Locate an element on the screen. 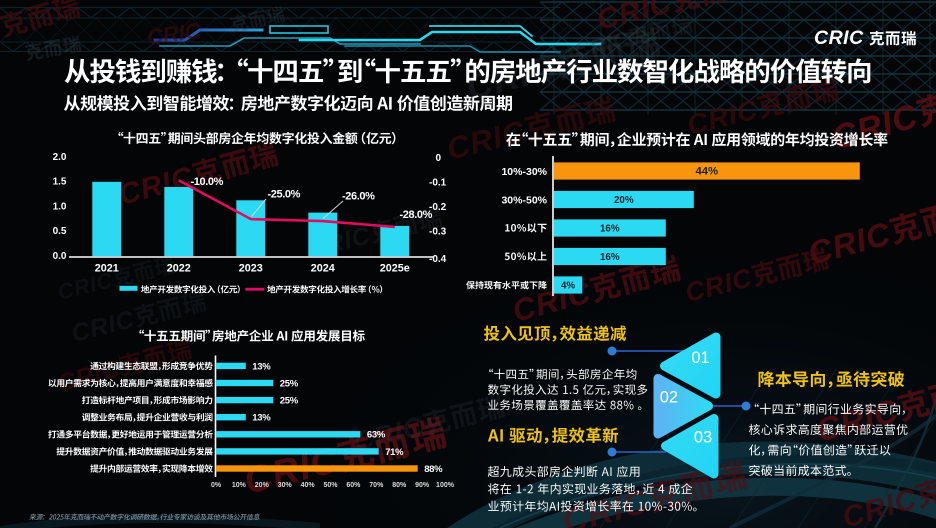 This screenshot has width=936, height=528. svg-text: 10% is located at coordinates (239, 485).